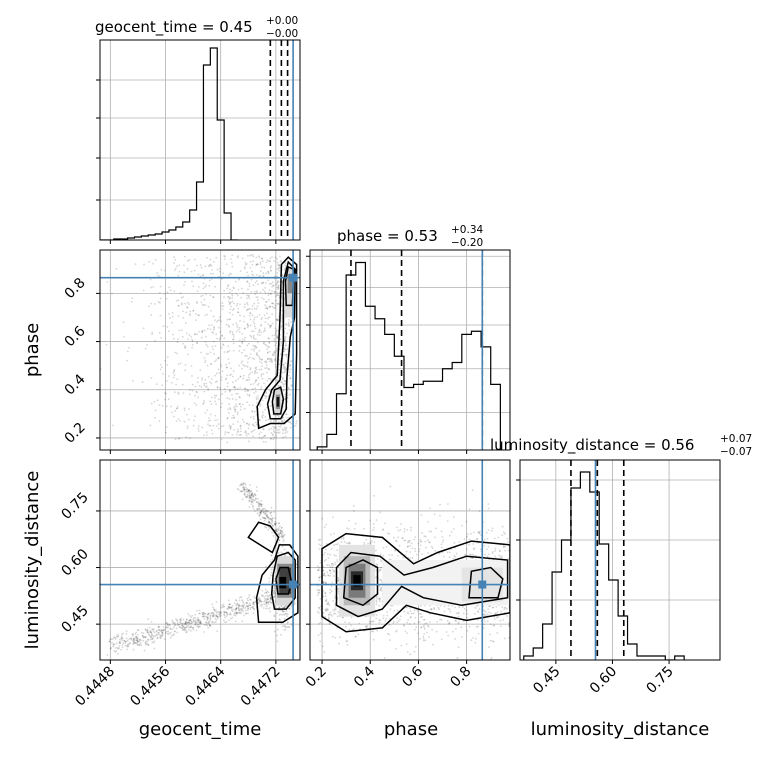  I want to click on contour-line, so click(277, 343).